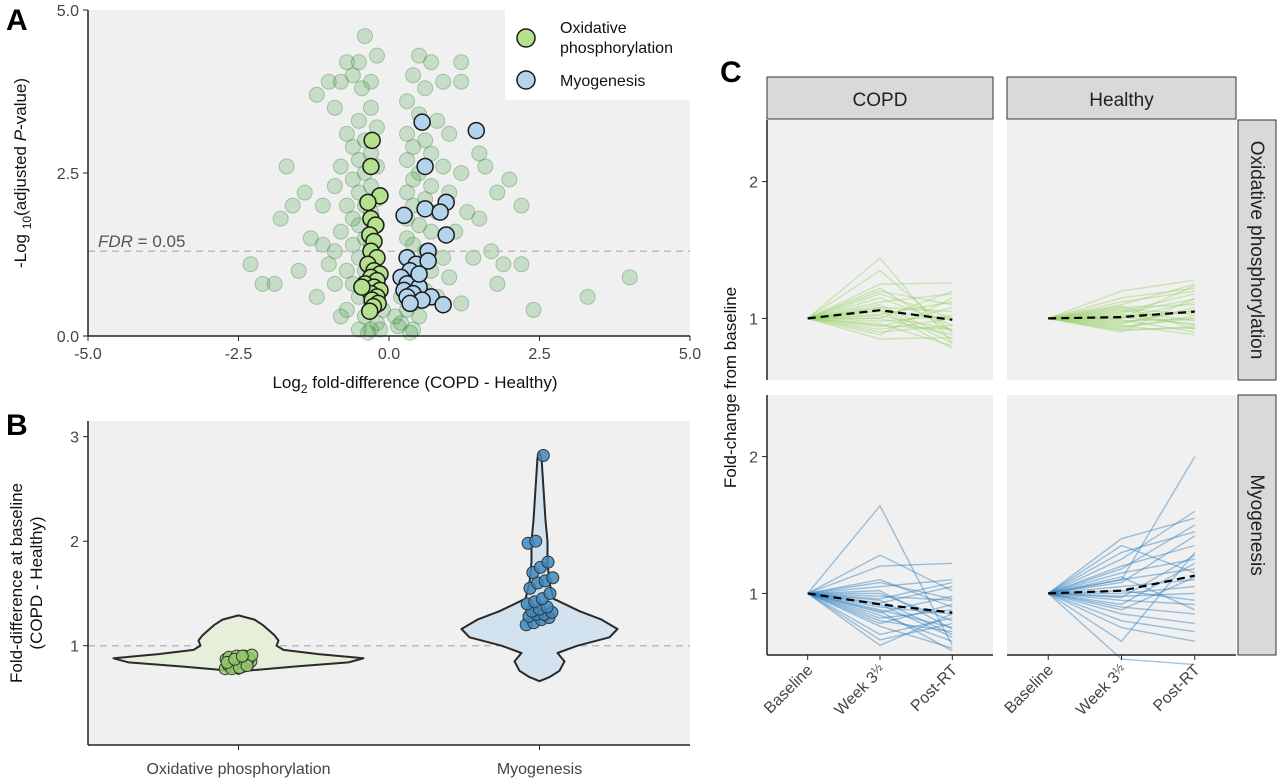 The width and height of the screenshot is (1280, 779). I want to click on fdr-threshold-label-italic: FDR, so click(115, 241).